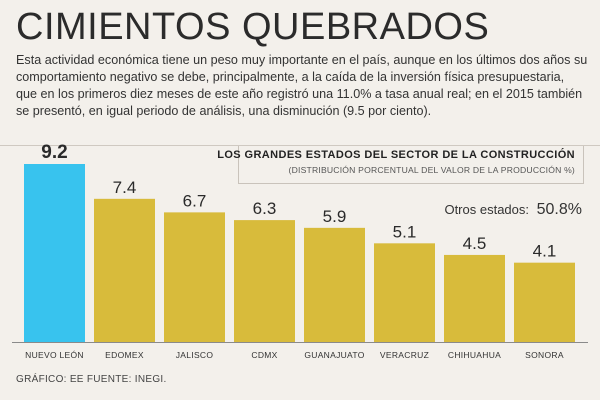  I want to click on category-label: SONORA, so click(544, 355).